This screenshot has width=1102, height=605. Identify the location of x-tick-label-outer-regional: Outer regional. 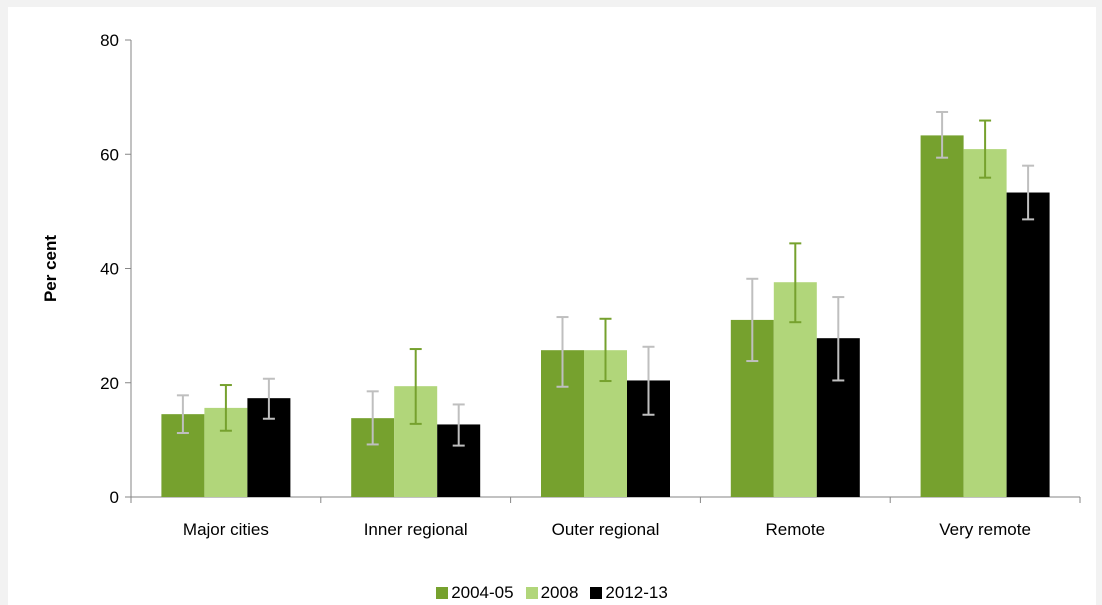
(606, 529).